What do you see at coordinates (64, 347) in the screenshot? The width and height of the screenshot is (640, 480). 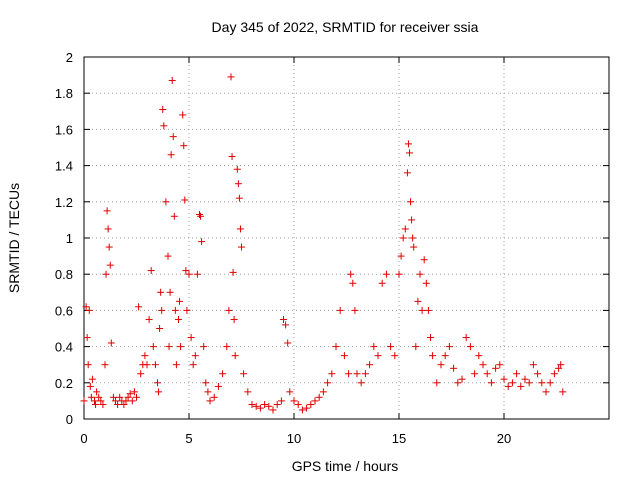 I see `y-tick-label: 0.4` at bounding box center [64, 347].